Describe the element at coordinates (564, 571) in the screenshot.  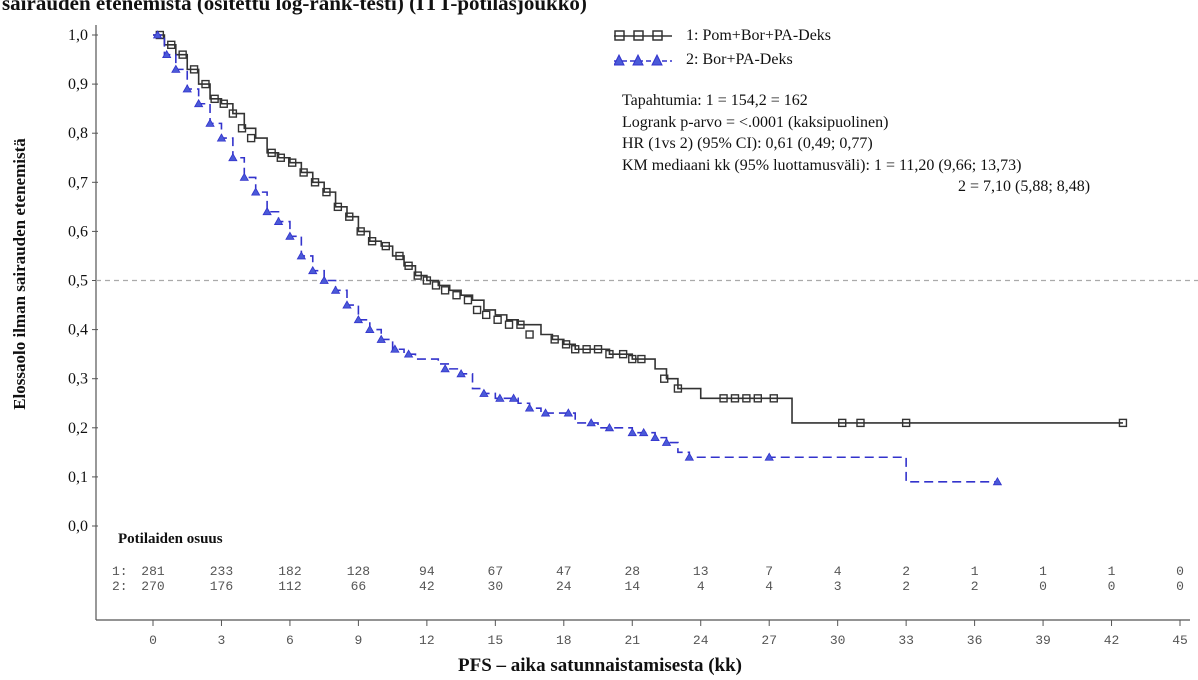
I see `risk-row-1-value: 47` at that location.